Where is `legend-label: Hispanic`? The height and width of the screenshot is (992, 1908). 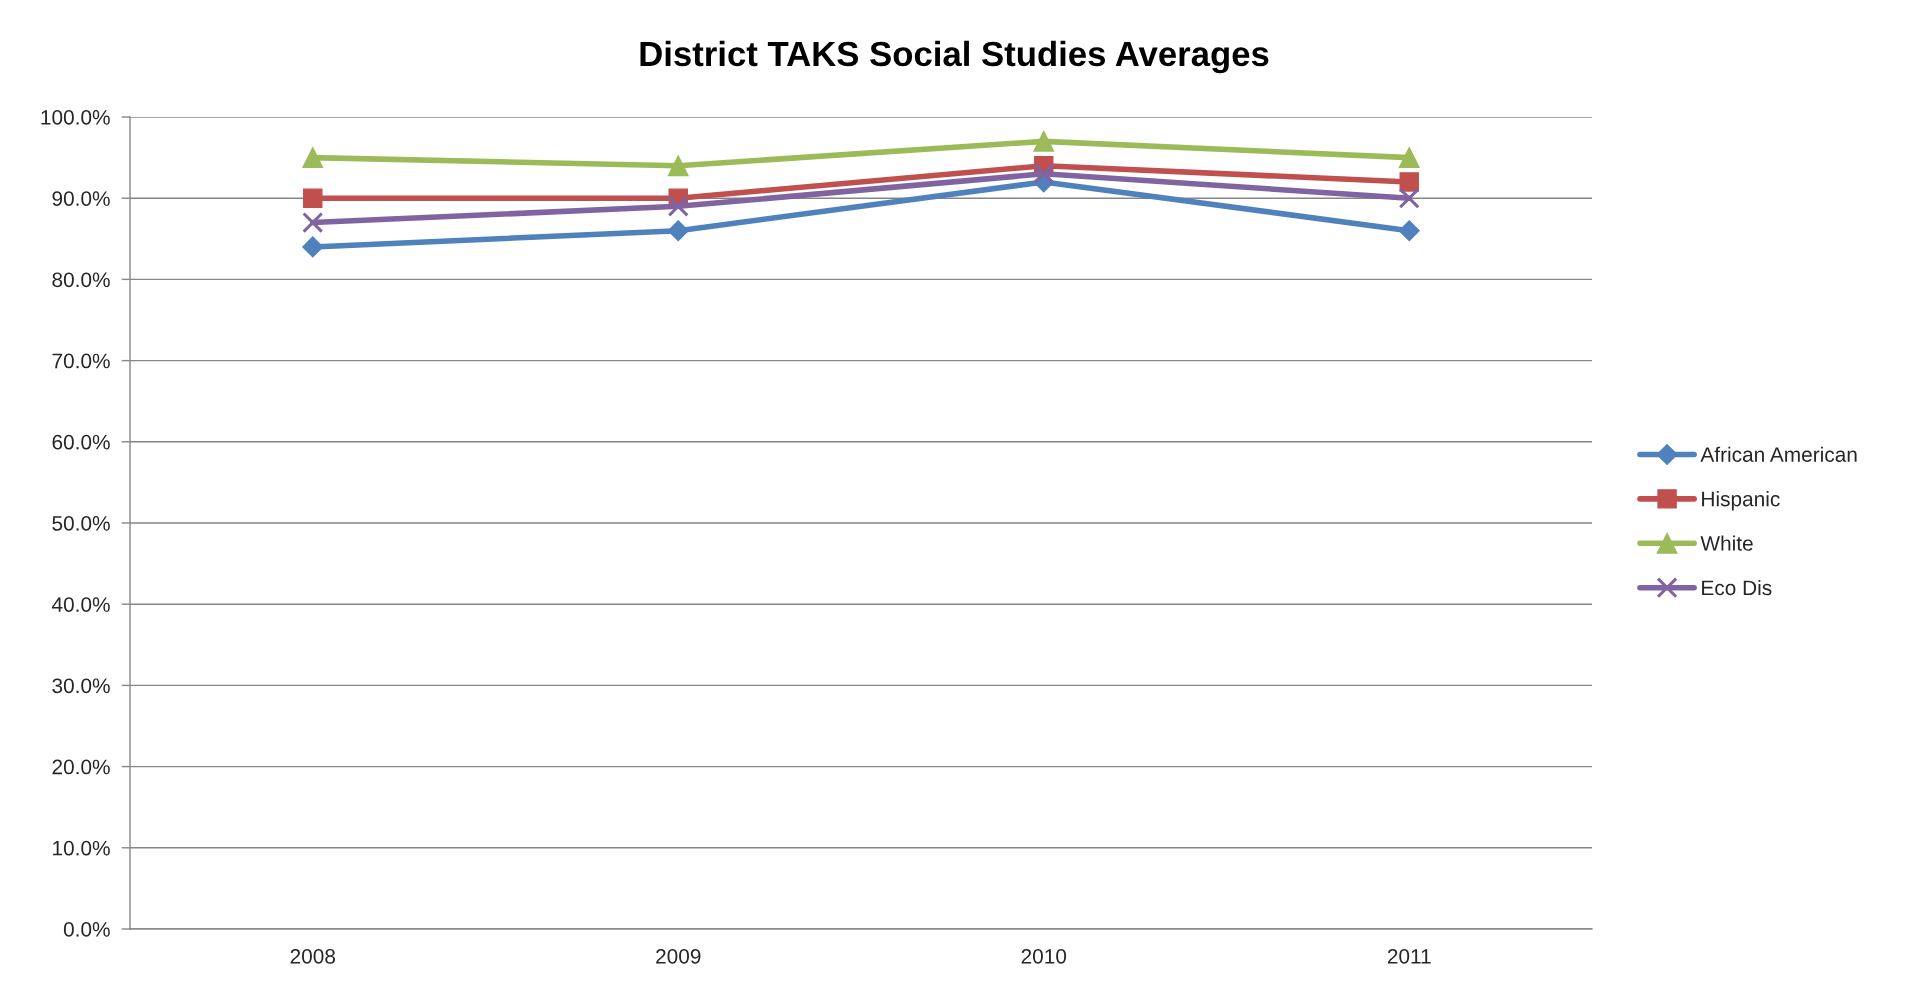 legend-label: Hispanic is located at coordinates (1741, 501).